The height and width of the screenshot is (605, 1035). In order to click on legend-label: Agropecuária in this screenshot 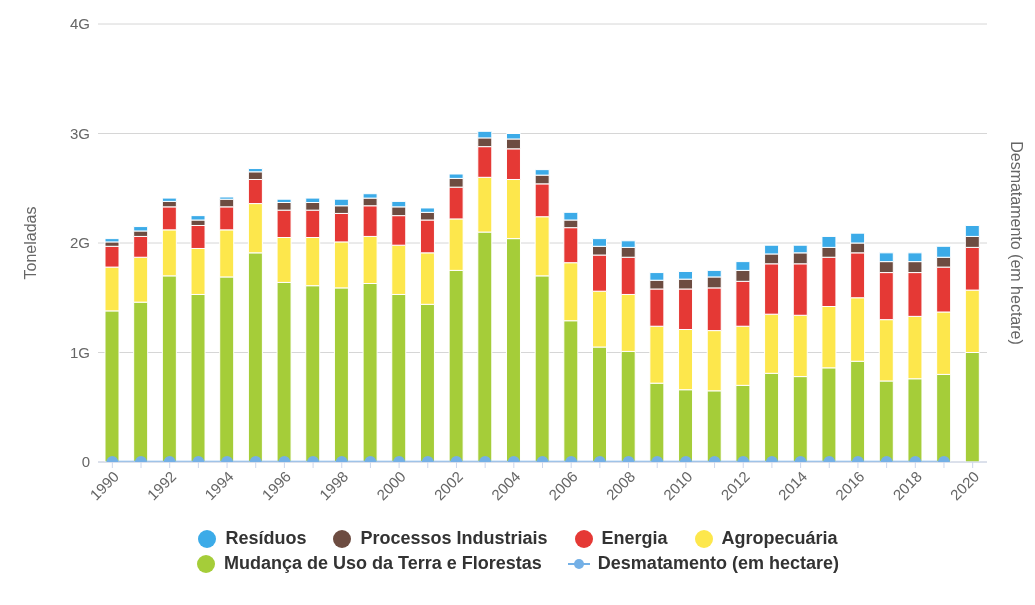, I will do `click(779, 538)`.